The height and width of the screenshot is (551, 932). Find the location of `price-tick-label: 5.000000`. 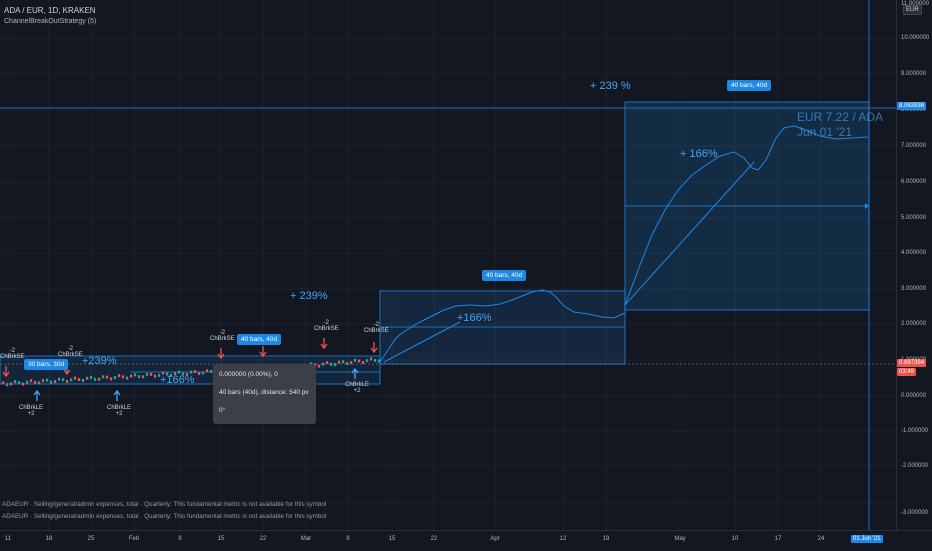

price-tick-label: 5.000000 is located at coordinates (914, 218).